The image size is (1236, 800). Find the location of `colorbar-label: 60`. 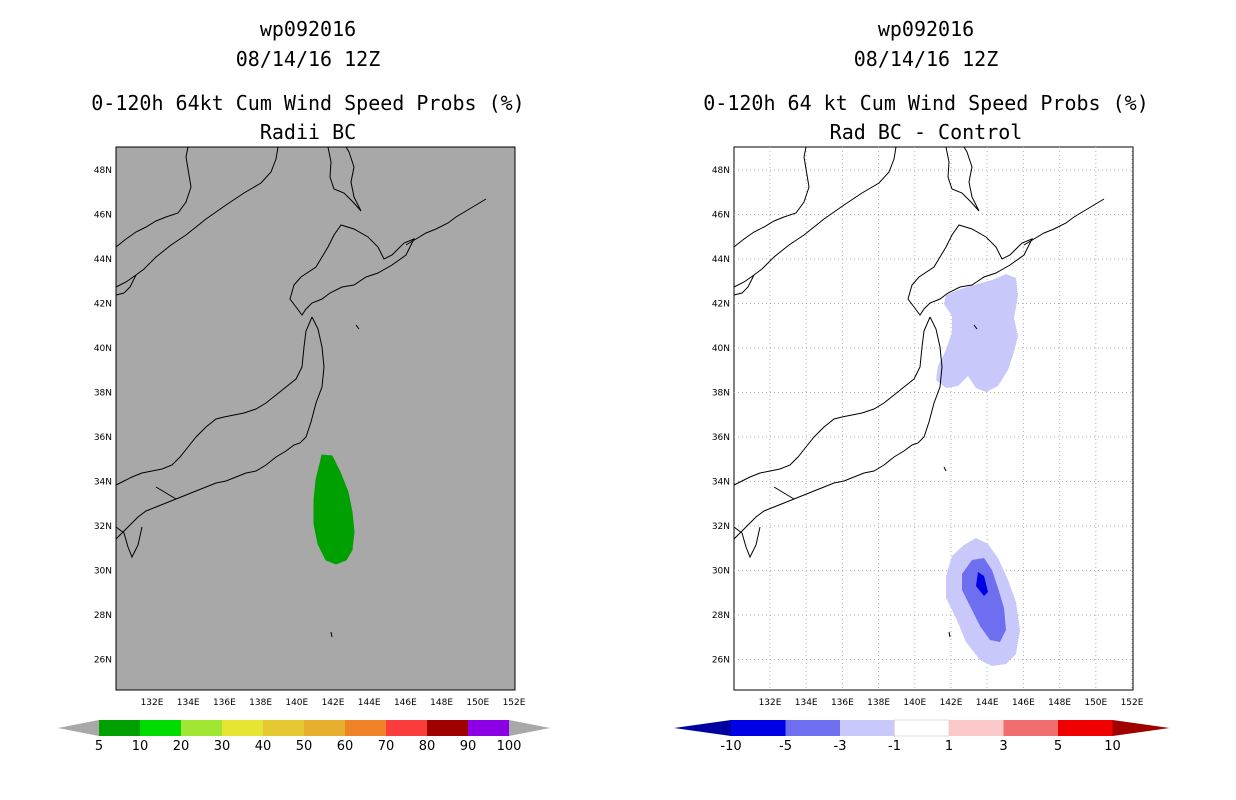

colorbar-label: 60 is located at coordinates (345, 746).